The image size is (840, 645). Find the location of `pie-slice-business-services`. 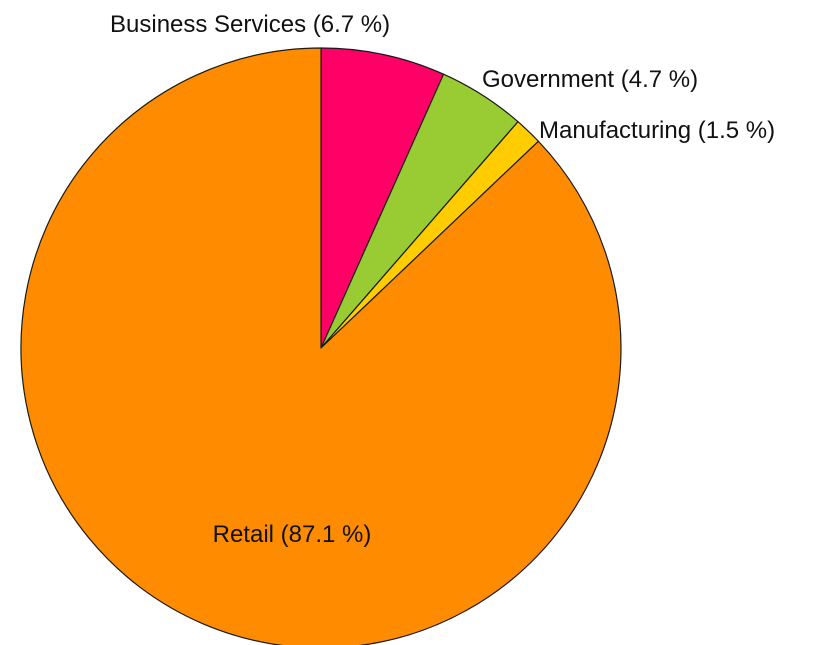

pie-slice-business-services is located at coordinates (382, 198).